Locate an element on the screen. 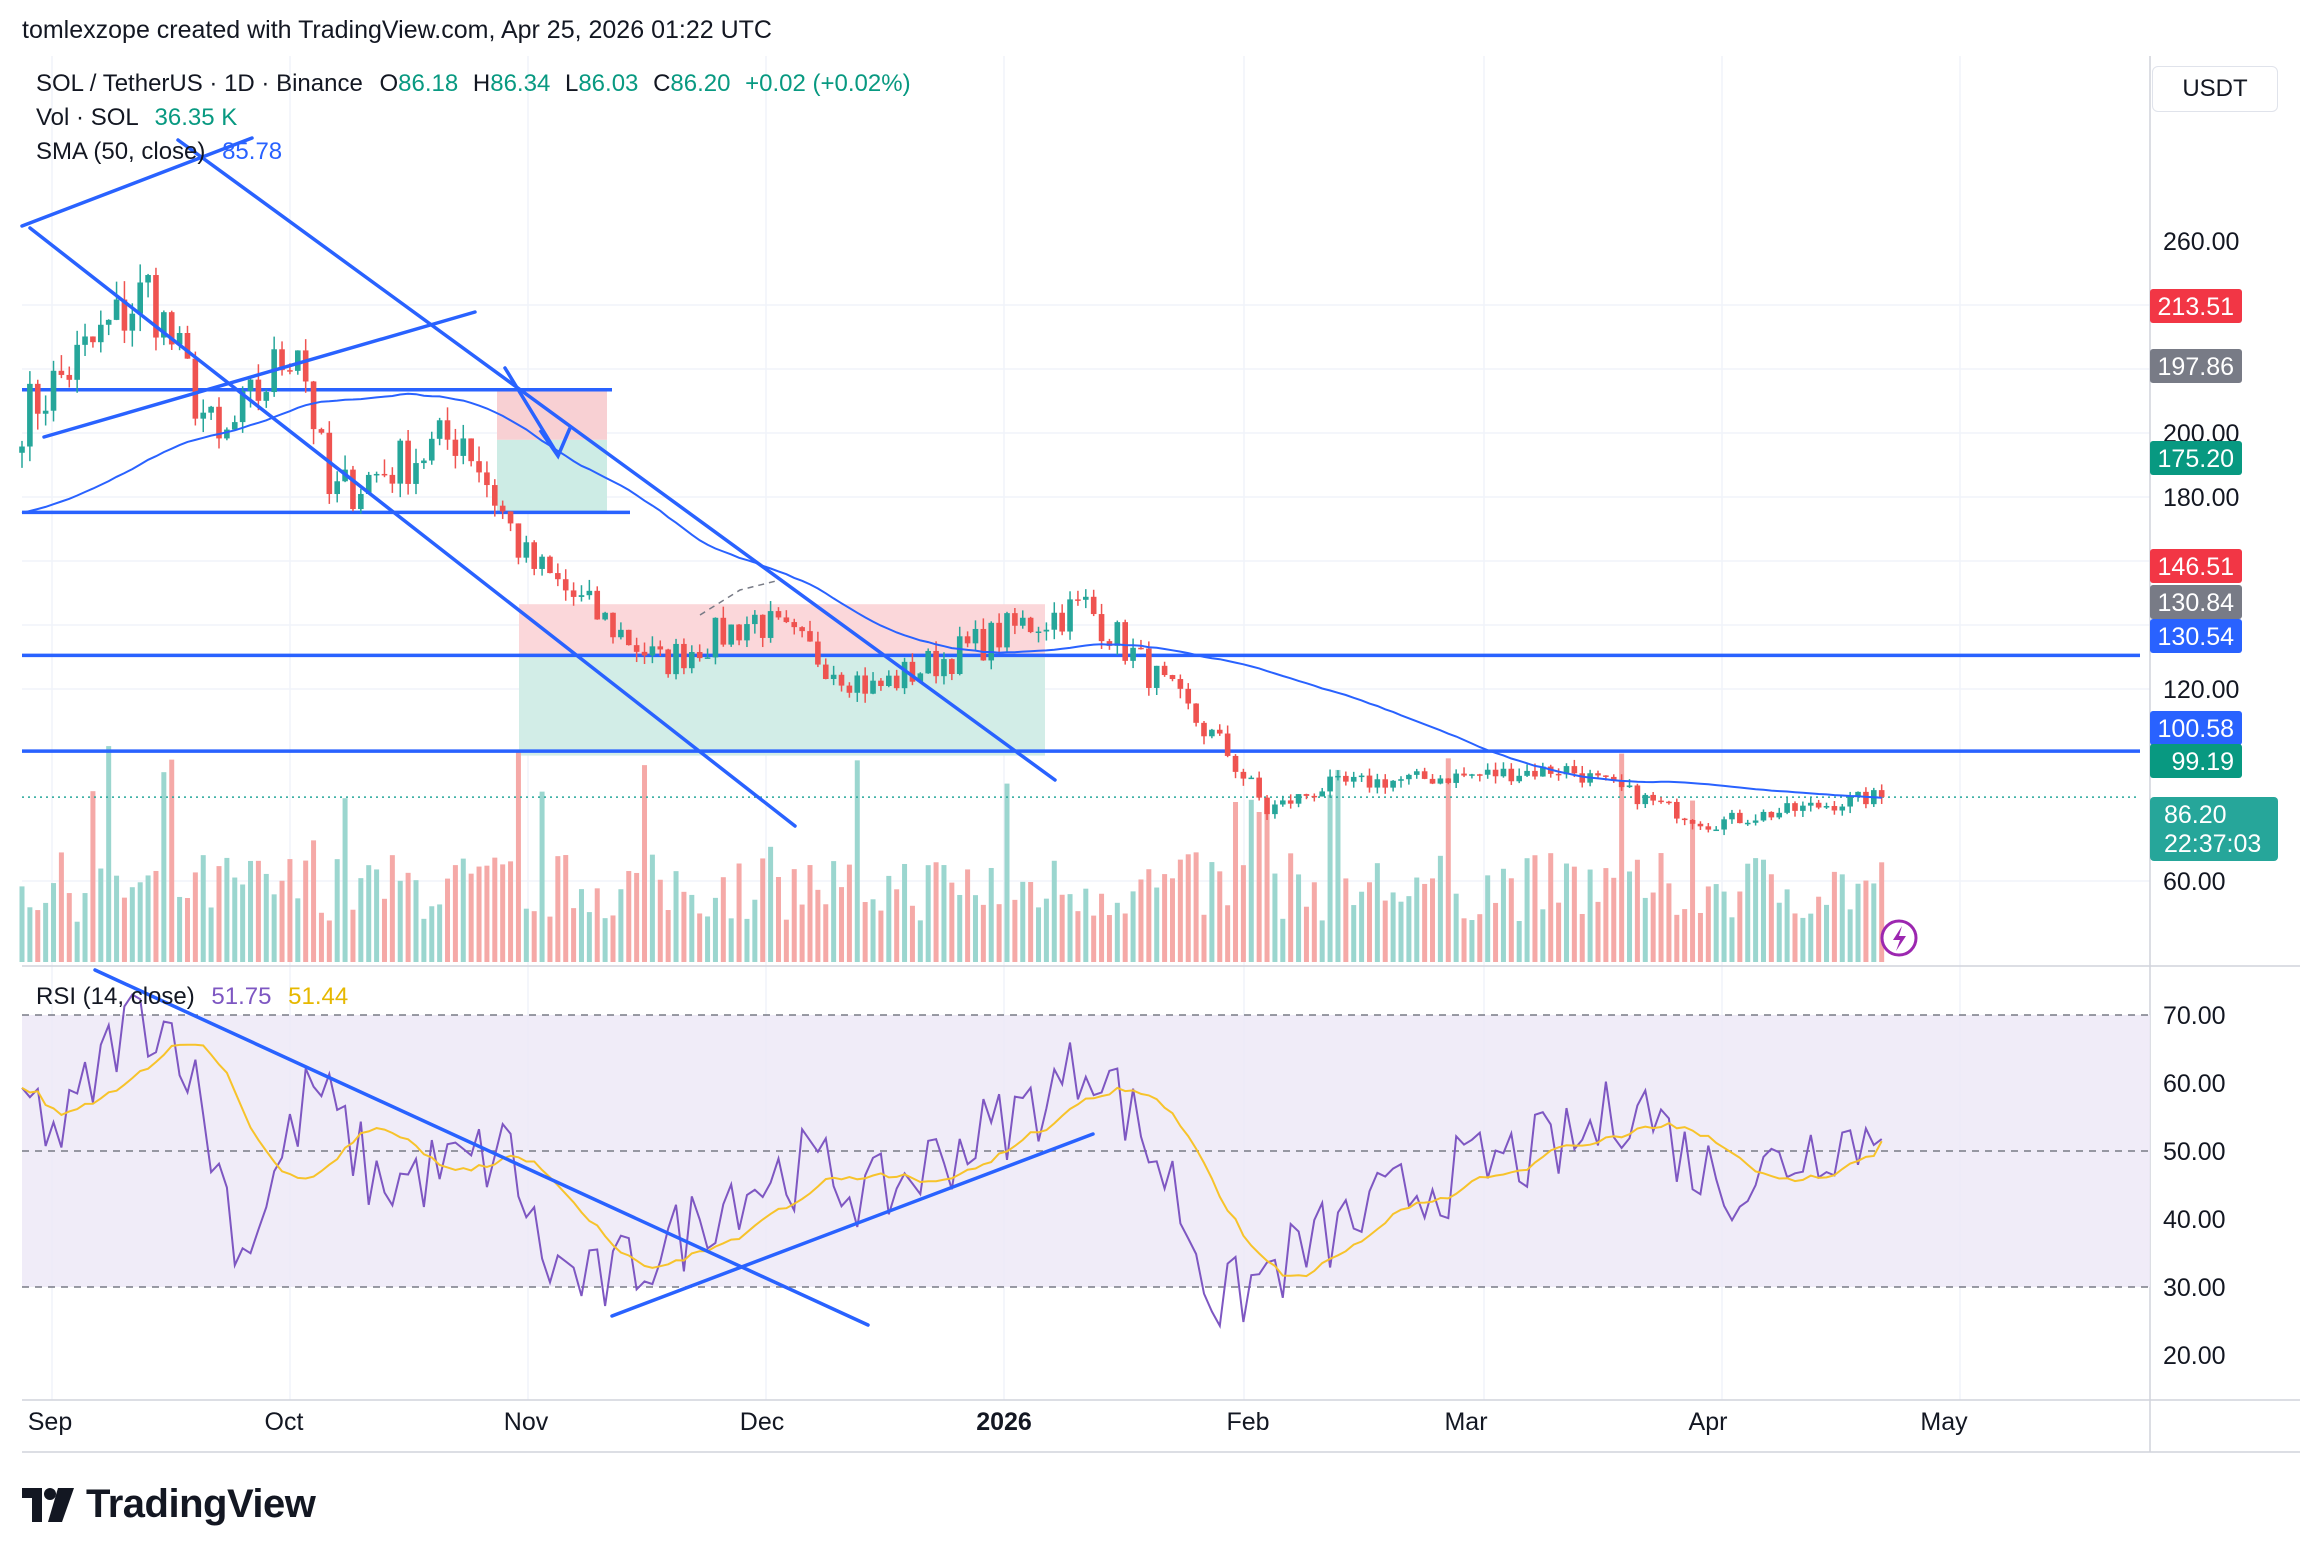  rsi-legend: RSI (14, close) 51.75 51.44 is located at coordinates (192, 997).